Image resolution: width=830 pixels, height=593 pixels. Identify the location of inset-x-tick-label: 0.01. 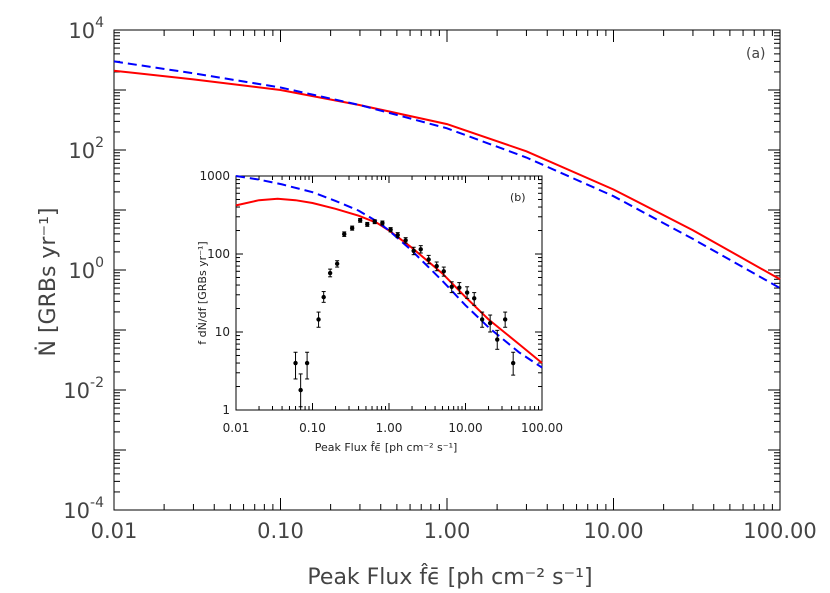
(236, 428).